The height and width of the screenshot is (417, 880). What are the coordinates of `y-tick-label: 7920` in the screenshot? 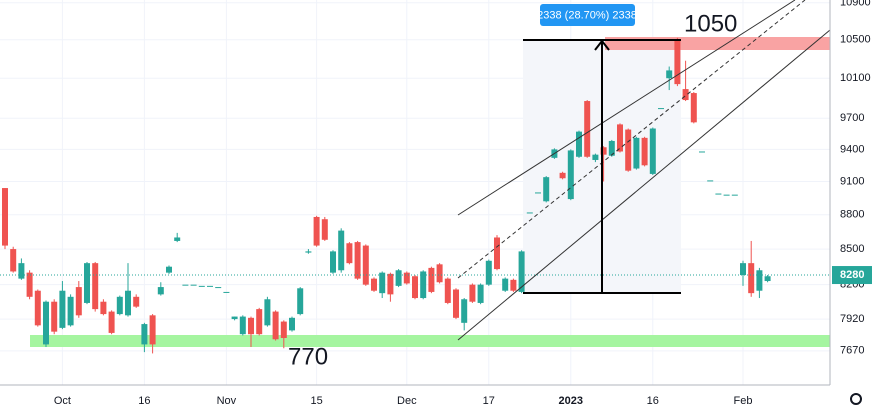 It's located at (852, 319).